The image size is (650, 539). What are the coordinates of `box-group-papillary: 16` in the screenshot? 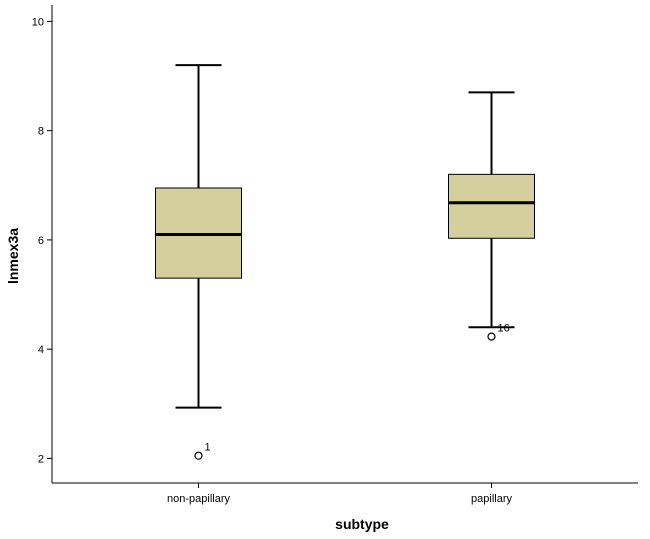 It's located at (491, 216).